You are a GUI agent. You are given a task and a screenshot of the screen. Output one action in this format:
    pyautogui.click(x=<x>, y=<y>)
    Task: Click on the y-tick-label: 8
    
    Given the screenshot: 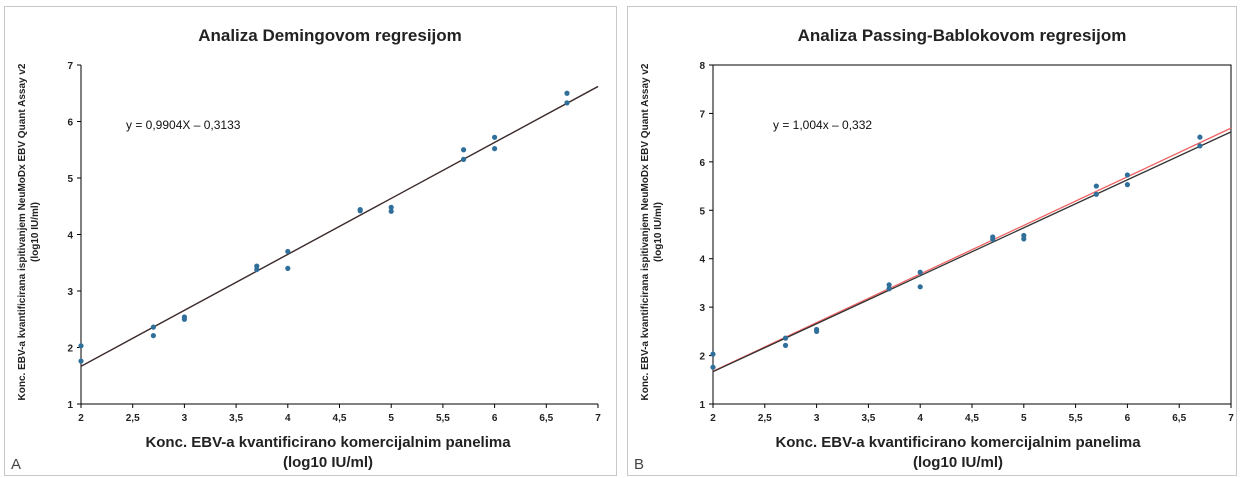 What is the action you would take?
    pyautogui.click(x=702, y=66)
    